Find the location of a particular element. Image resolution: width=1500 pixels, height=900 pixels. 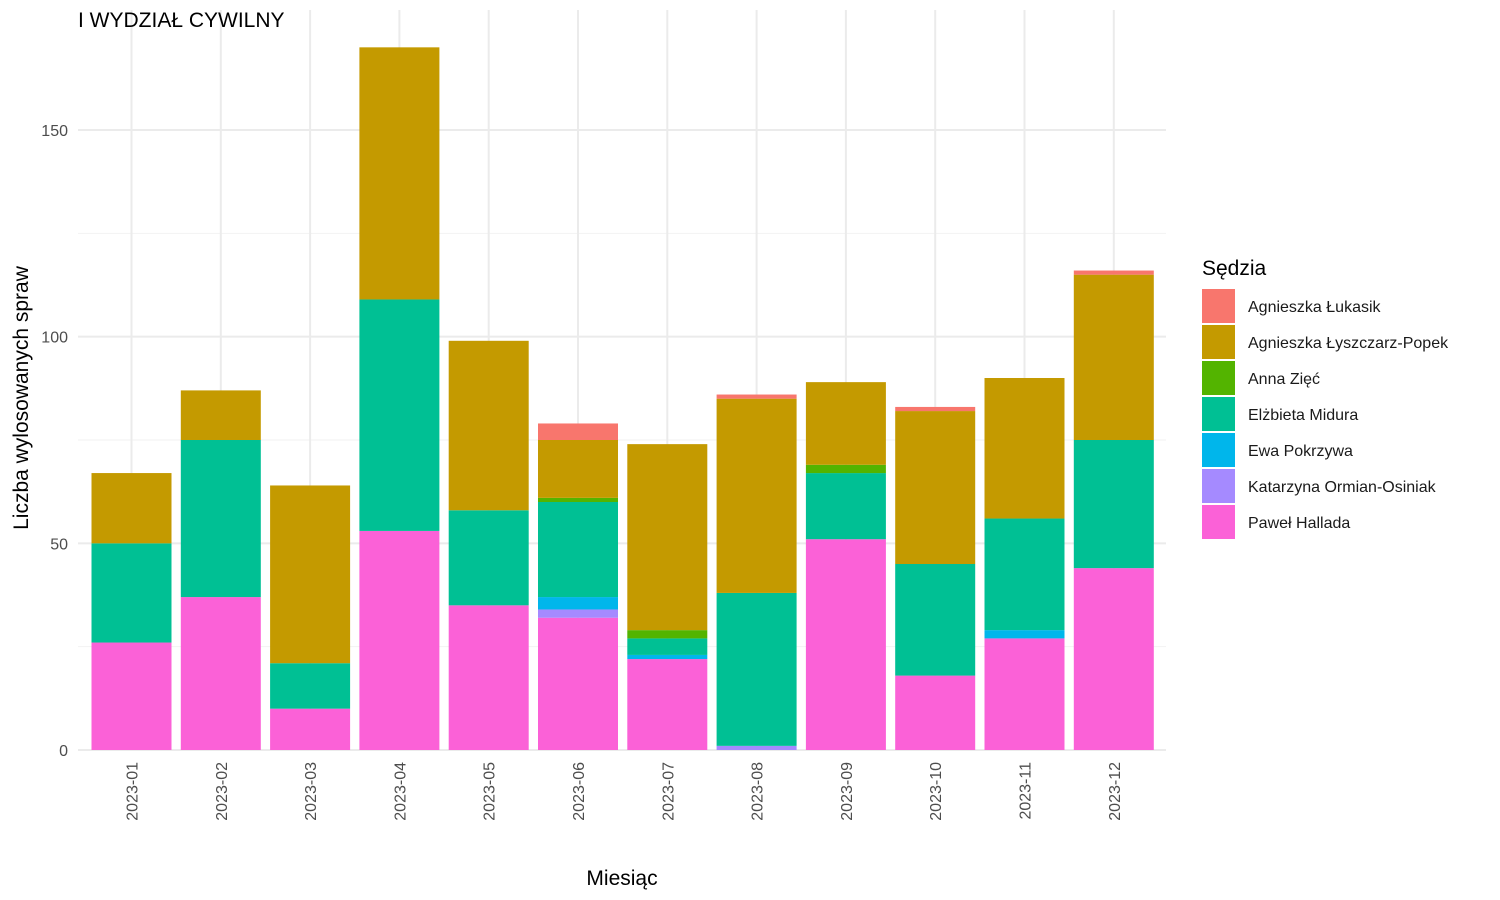

legend-label: Agnieszka Łukasik is located at coordinates (1315, 307).